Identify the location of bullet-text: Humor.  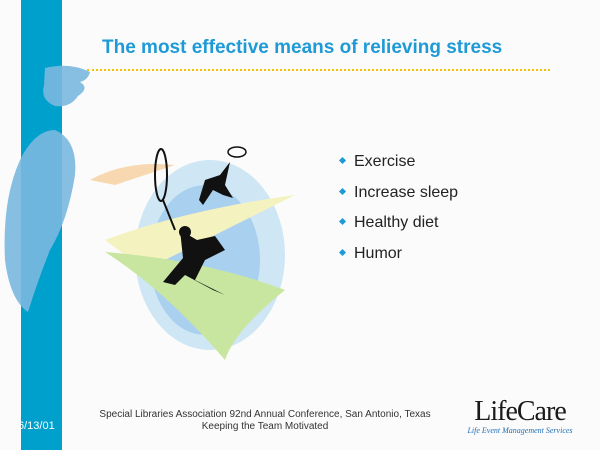
(378, 253).